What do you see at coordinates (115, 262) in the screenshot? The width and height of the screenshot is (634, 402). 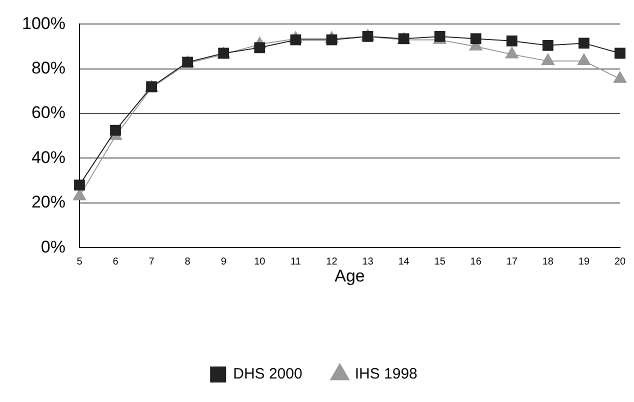 I see `x-tick-label: 6` at bounding box center [115, 262].